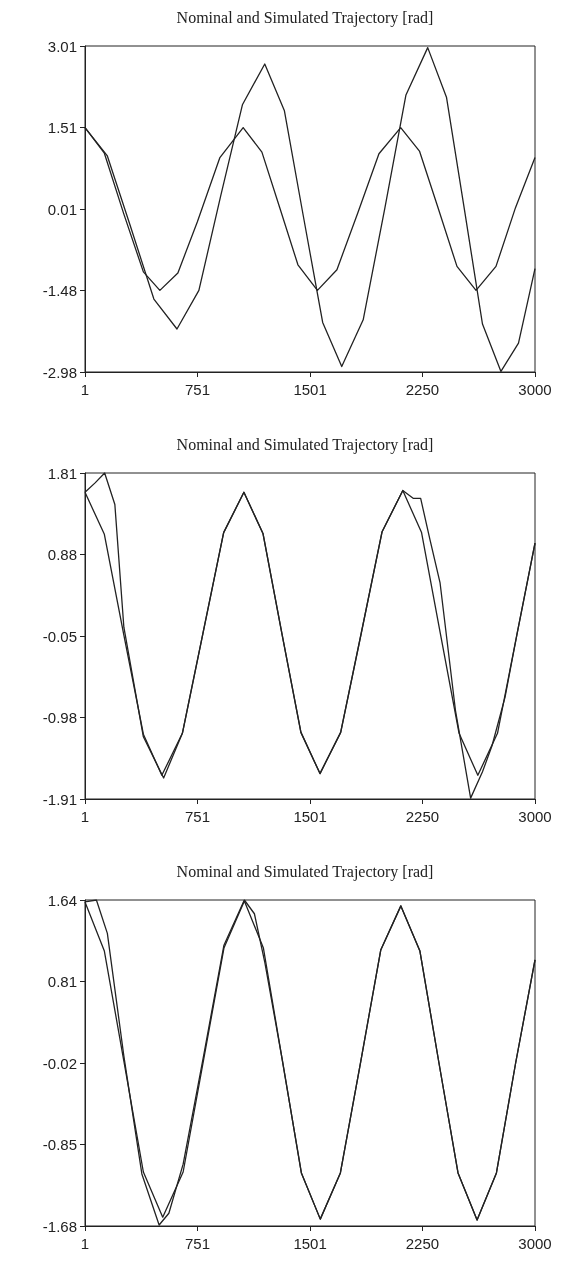 This screenshot has height=1283, width=563. I want to click on y-tick-label: 0.81, so click(62, 981).